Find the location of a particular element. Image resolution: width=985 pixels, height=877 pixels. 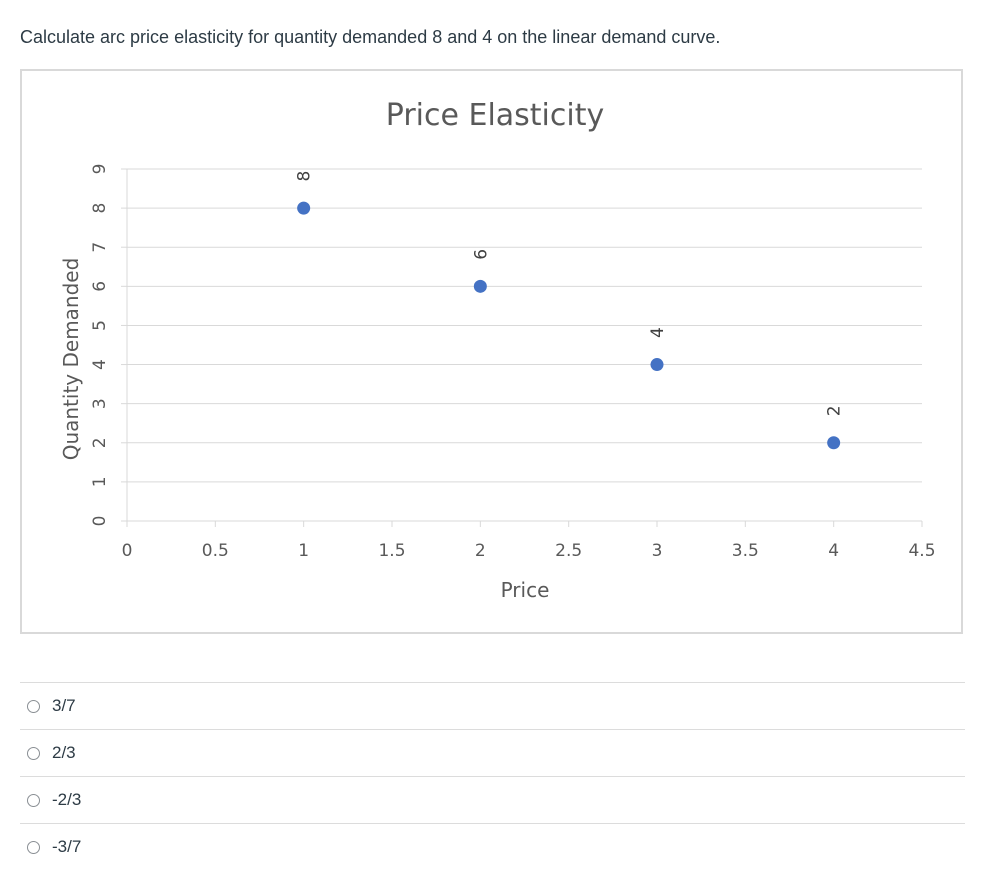

x-tick-label: 2.5 is located at coordinates (568, 551).